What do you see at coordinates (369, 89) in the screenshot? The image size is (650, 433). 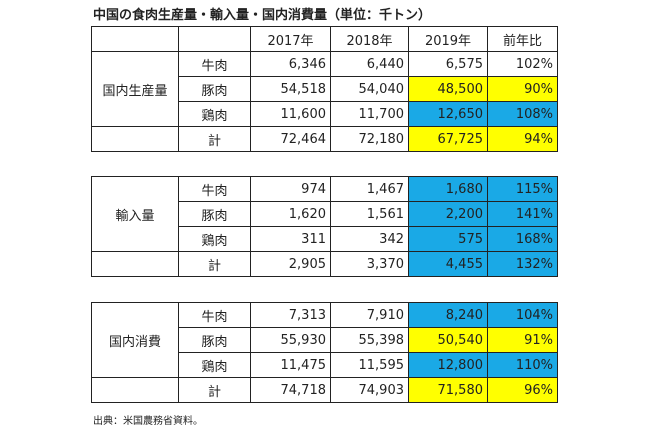 I see `value-cell: 54,040` at bounding box center [369, 89].